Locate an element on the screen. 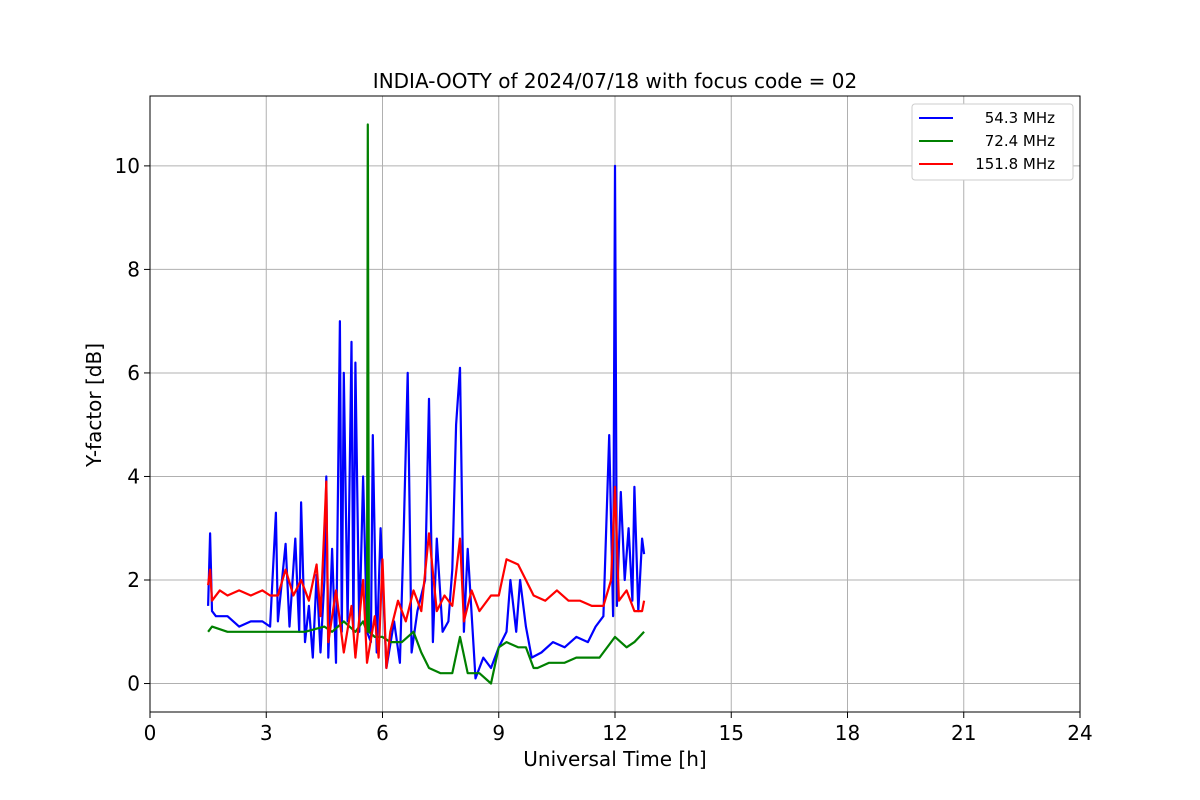  x-tick-label: 3 is located at coordinates (266, 733).